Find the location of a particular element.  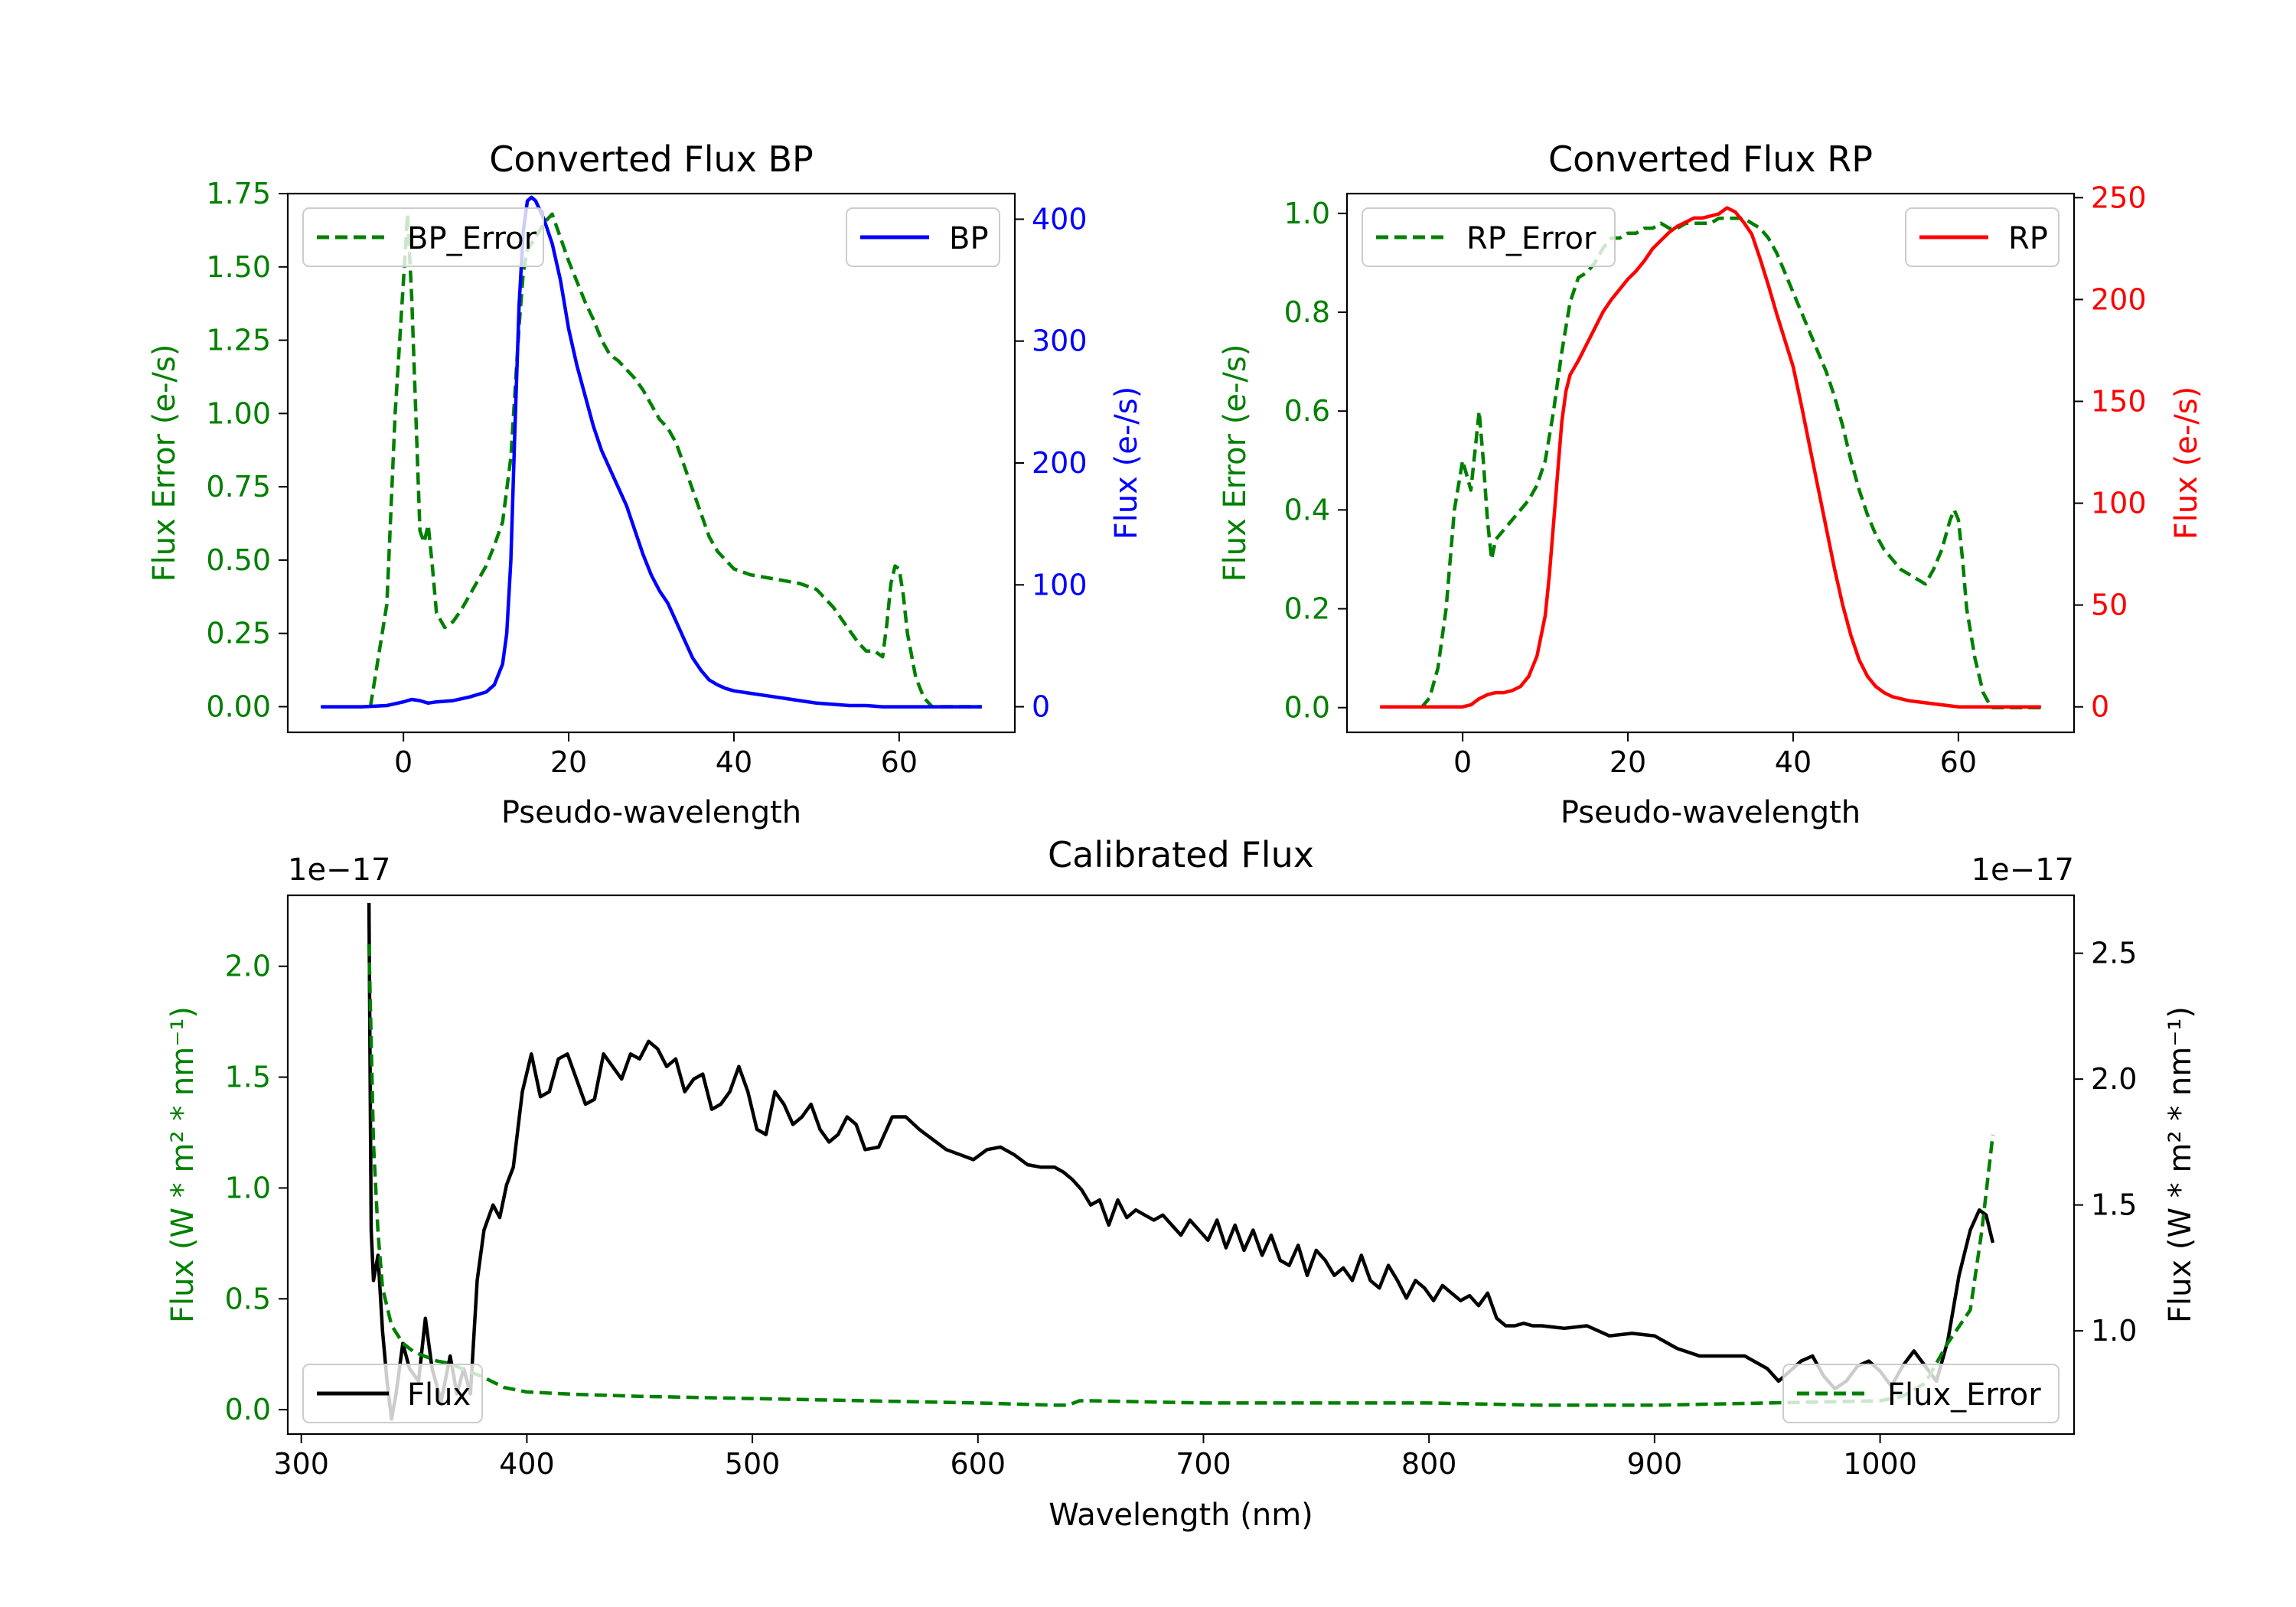

chart-bp-plot-lines is located at coordinates (651, 452).